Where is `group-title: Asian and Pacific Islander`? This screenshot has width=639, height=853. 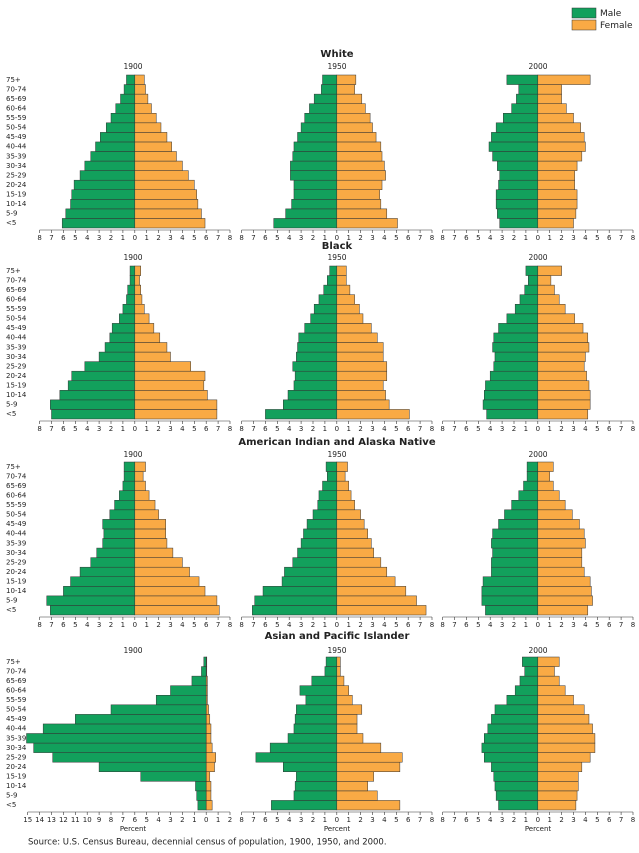
group-title: Asian and Pacific Islander is located at coordinates (337, 636).